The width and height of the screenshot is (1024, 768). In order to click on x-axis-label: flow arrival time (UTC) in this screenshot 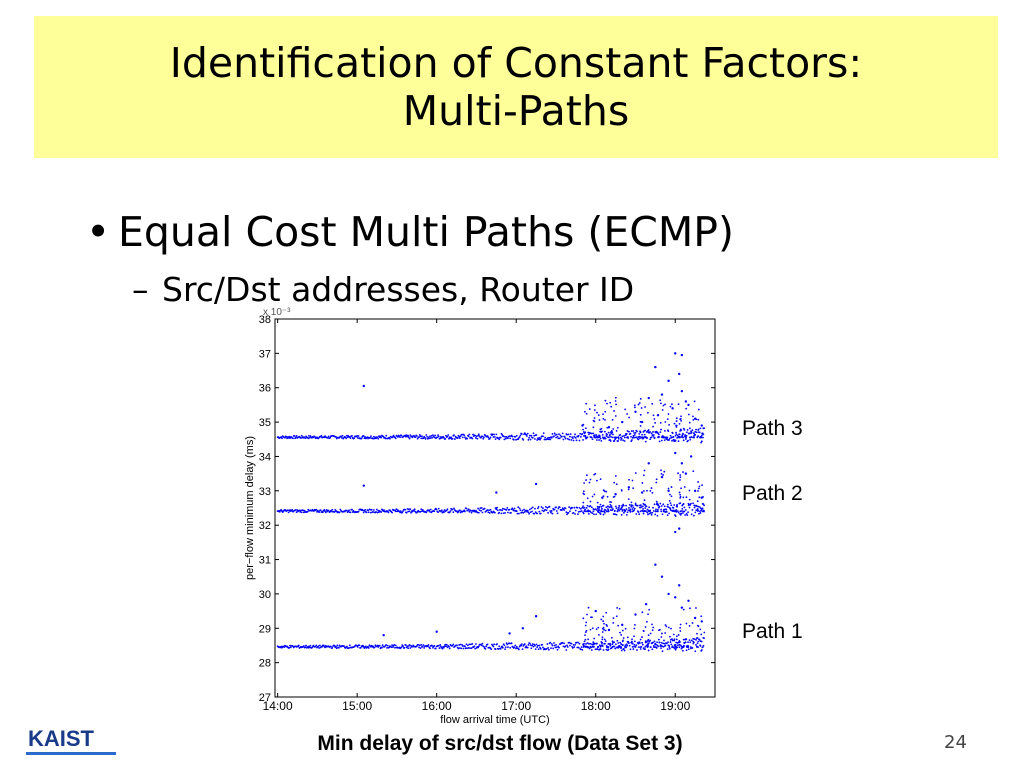, I will do `click(494, 720)`.